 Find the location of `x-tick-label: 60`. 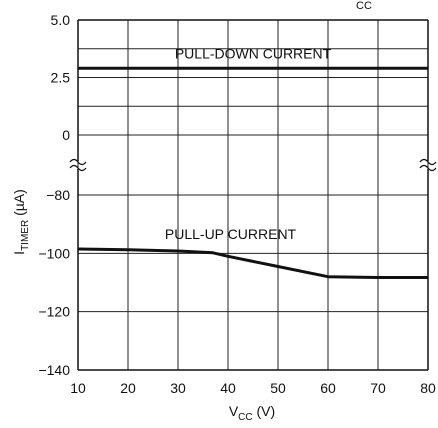

x-tick-label: 60 is located at coordinates (328, 388).